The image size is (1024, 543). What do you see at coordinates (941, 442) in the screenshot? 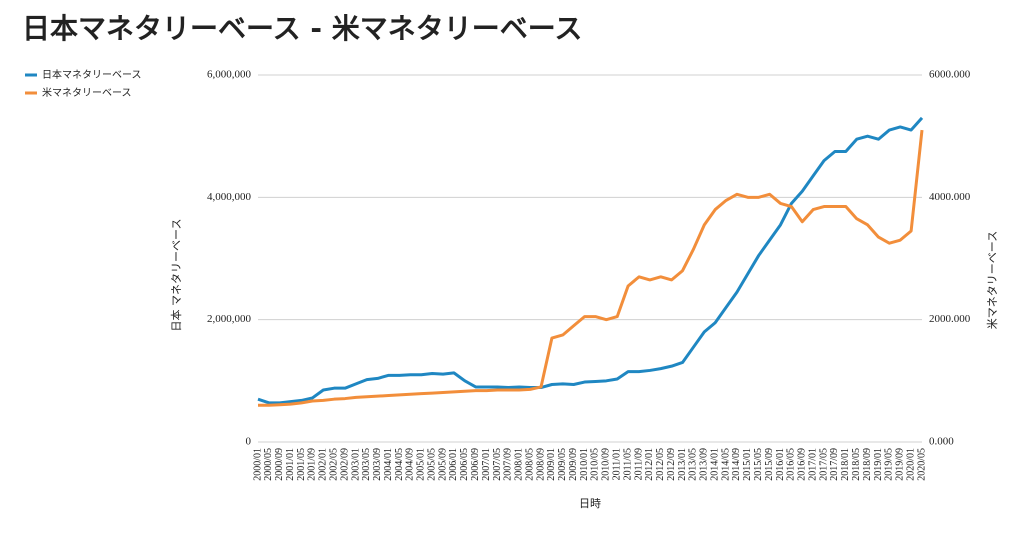
I see `y2-tick-label: 0.000` at bounding box center [941, 442].